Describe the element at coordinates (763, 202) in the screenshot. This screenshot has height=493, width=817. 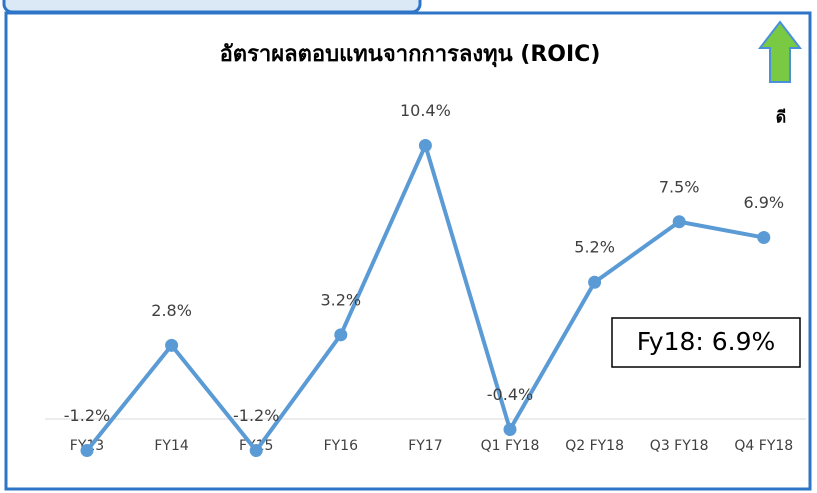
I see `data-label: 6.9%` at that location.